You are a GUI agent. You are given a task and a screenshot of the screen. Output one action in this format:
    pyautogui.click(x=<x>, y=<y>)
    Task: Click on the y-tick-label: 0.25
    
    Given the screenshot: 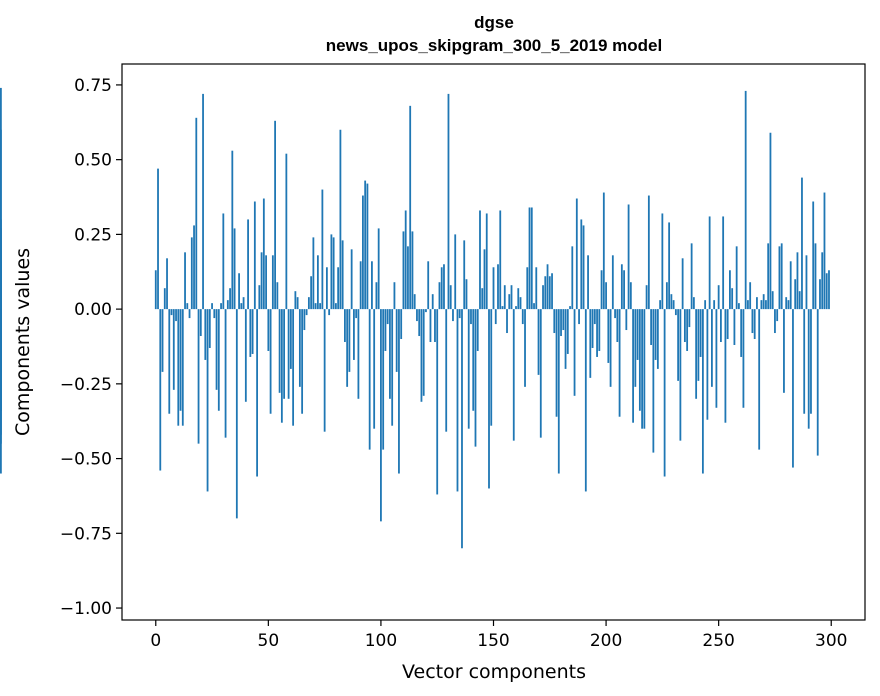 What is the action you would take?
    pyautogui.click(x=93, y=235)
    